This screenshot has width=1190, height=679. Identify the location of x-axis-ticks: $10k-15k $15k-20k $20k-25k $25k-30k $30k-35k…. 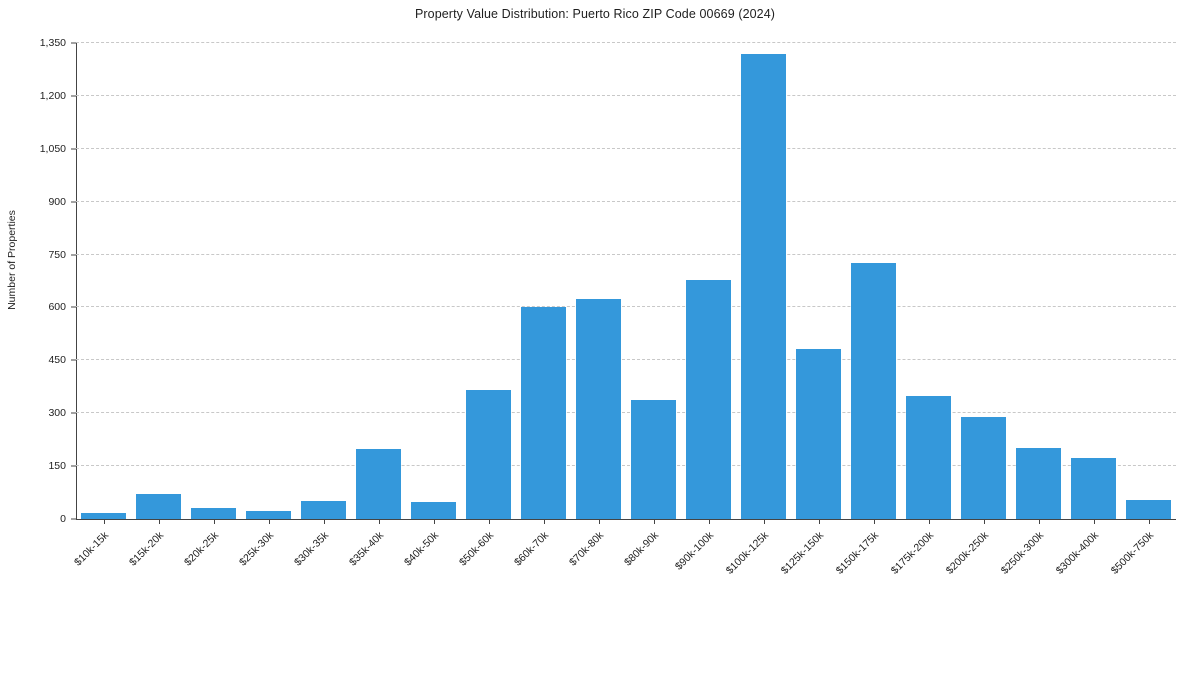
(624, 554).